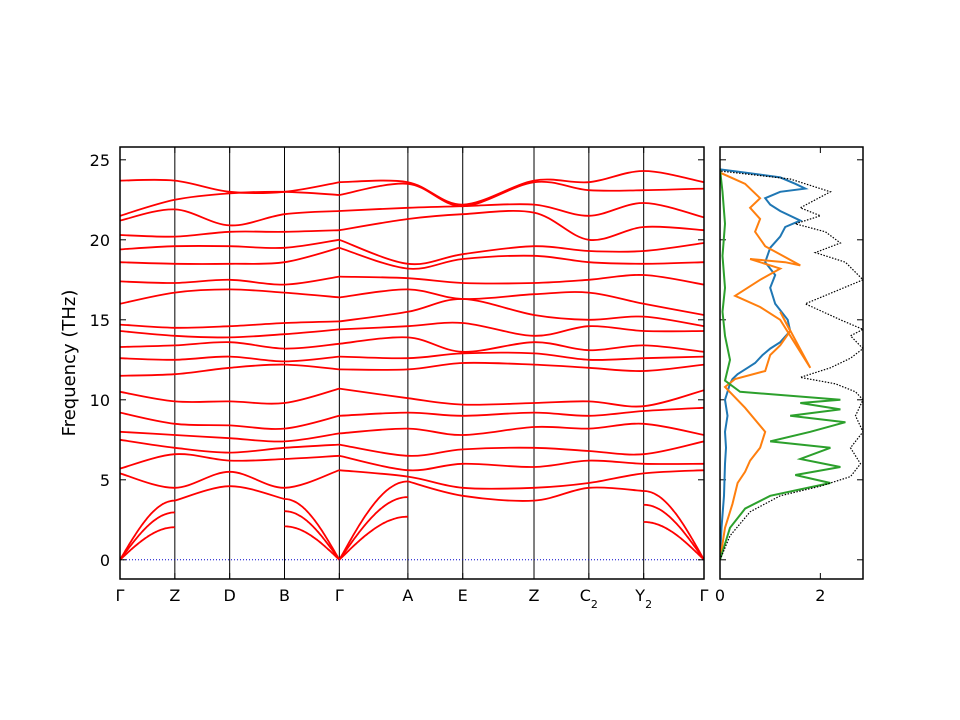 This screenshot has width=960, height=720. Describe the element at coordinates (589, 598) in the screenshot. I see `x-tick-label: C2` at that location.